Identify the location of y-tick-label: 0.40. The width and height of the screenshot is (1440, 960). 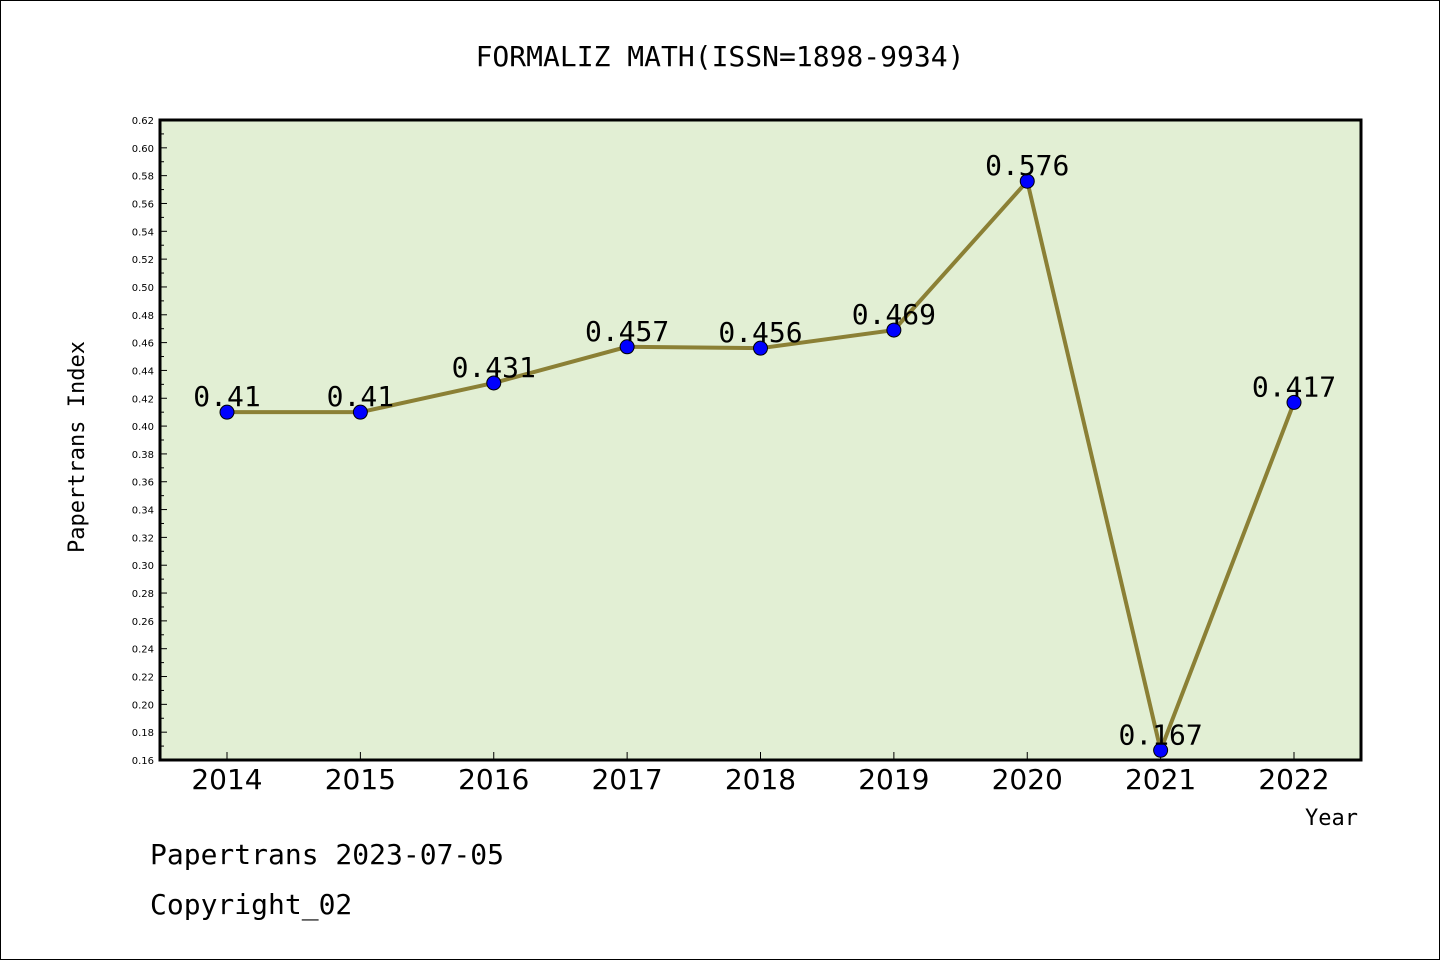
(143, 427).